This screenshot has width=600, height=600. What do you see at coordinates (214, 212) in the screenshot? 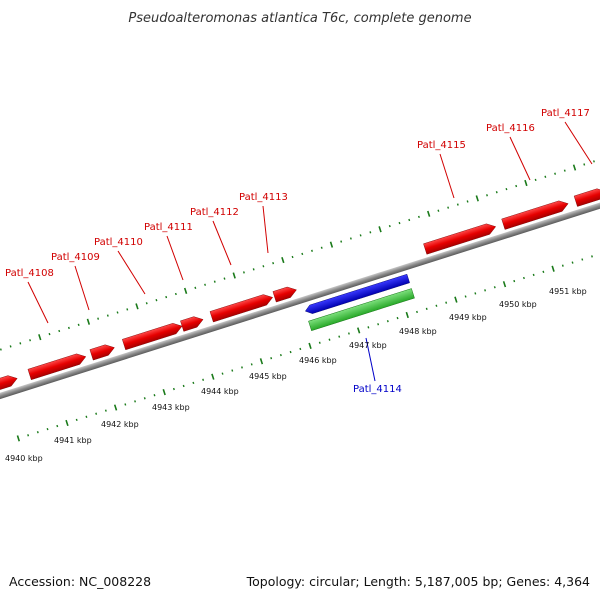
I see `gene-label-forward: Patl_4112` at bounding box center [214, 212].